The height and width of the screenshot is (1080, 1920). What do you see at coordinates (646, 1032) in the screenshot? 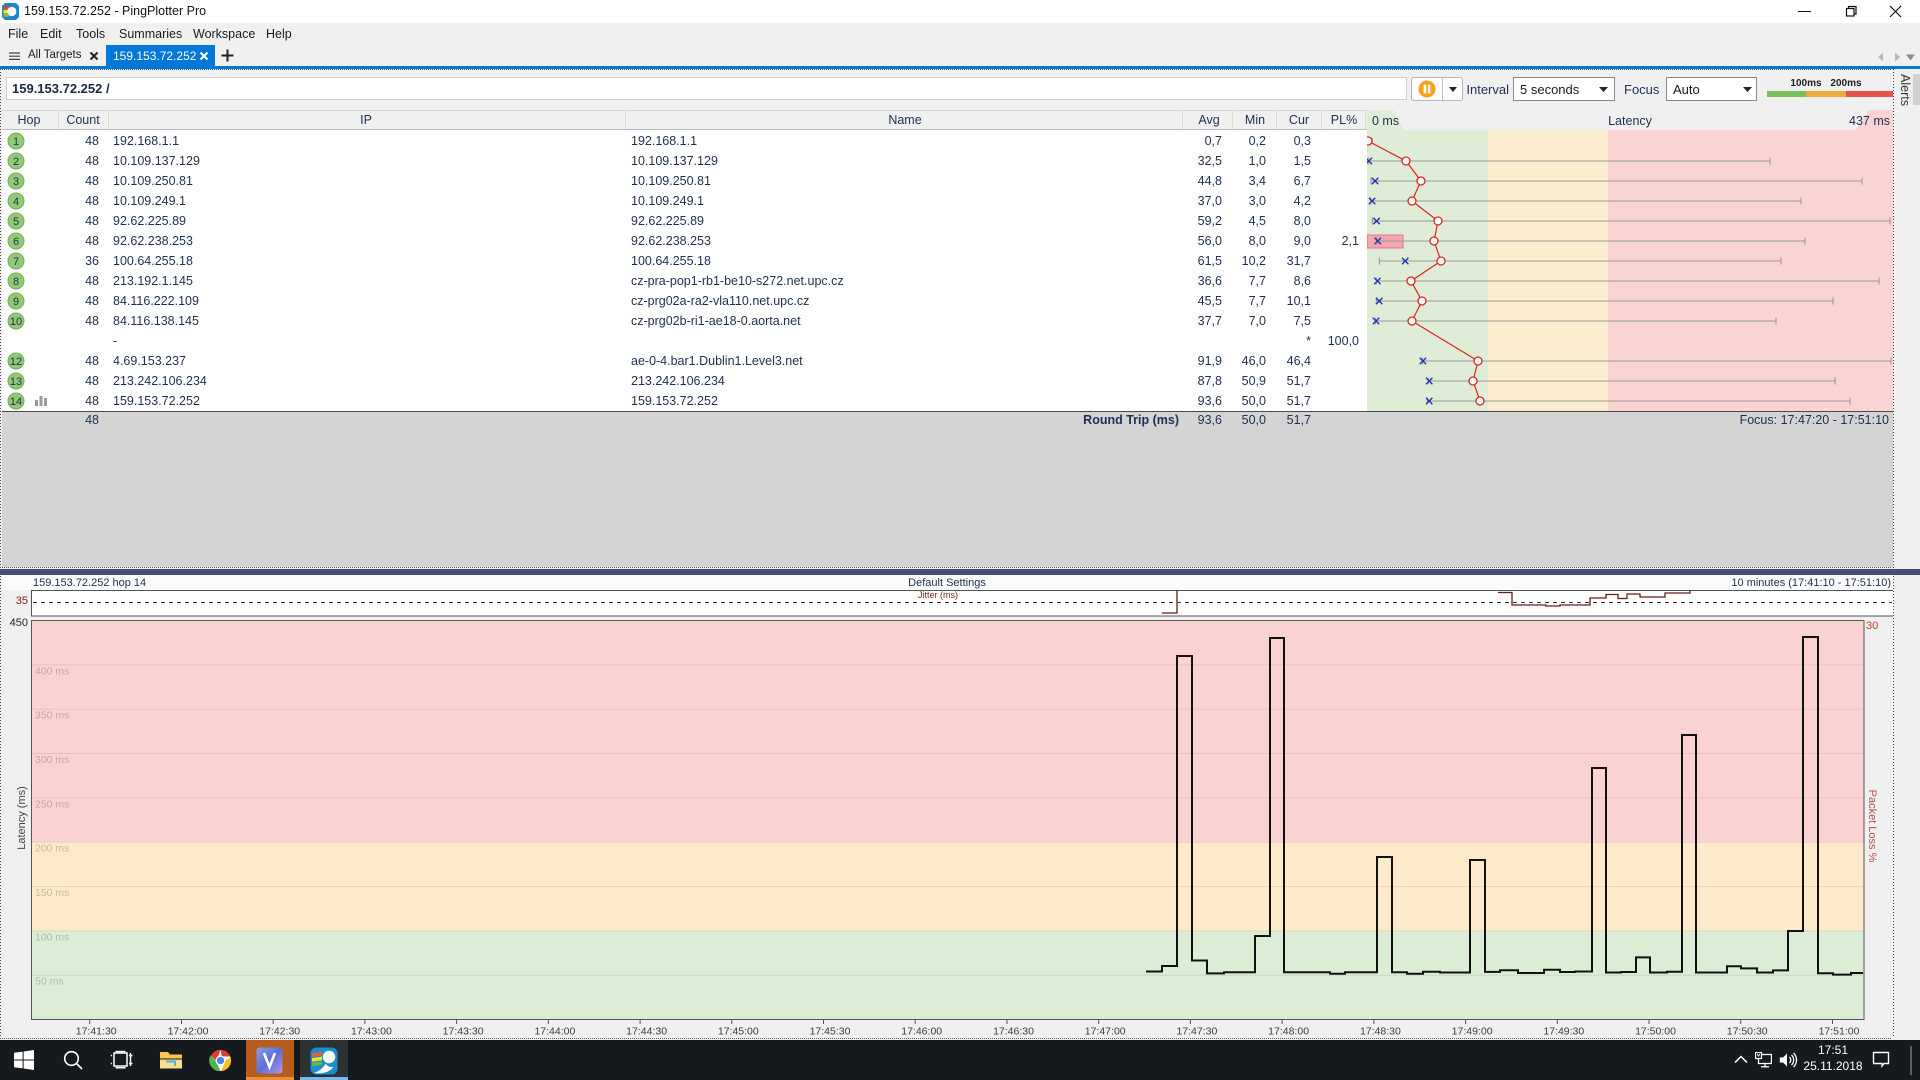
I see `svg-text: 17:44:30` at bounding box center [646, 1032].